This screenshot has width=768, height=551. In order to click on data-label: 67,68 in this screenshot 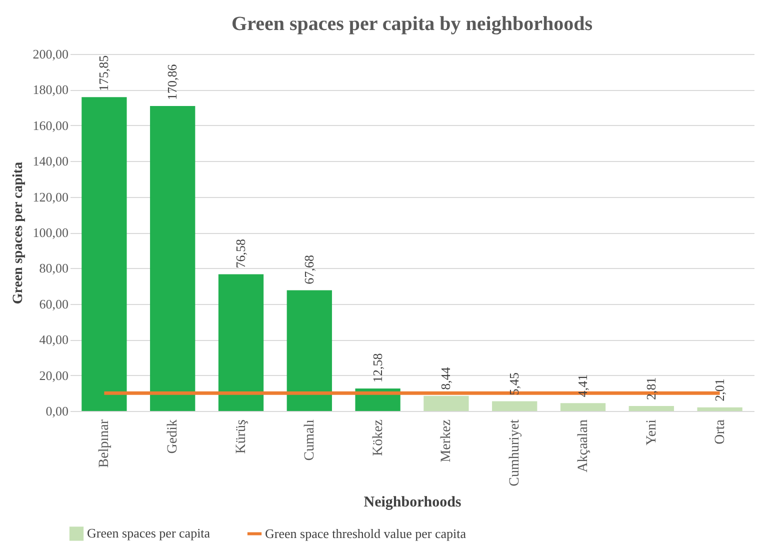, I will do `click(308, 269)`.